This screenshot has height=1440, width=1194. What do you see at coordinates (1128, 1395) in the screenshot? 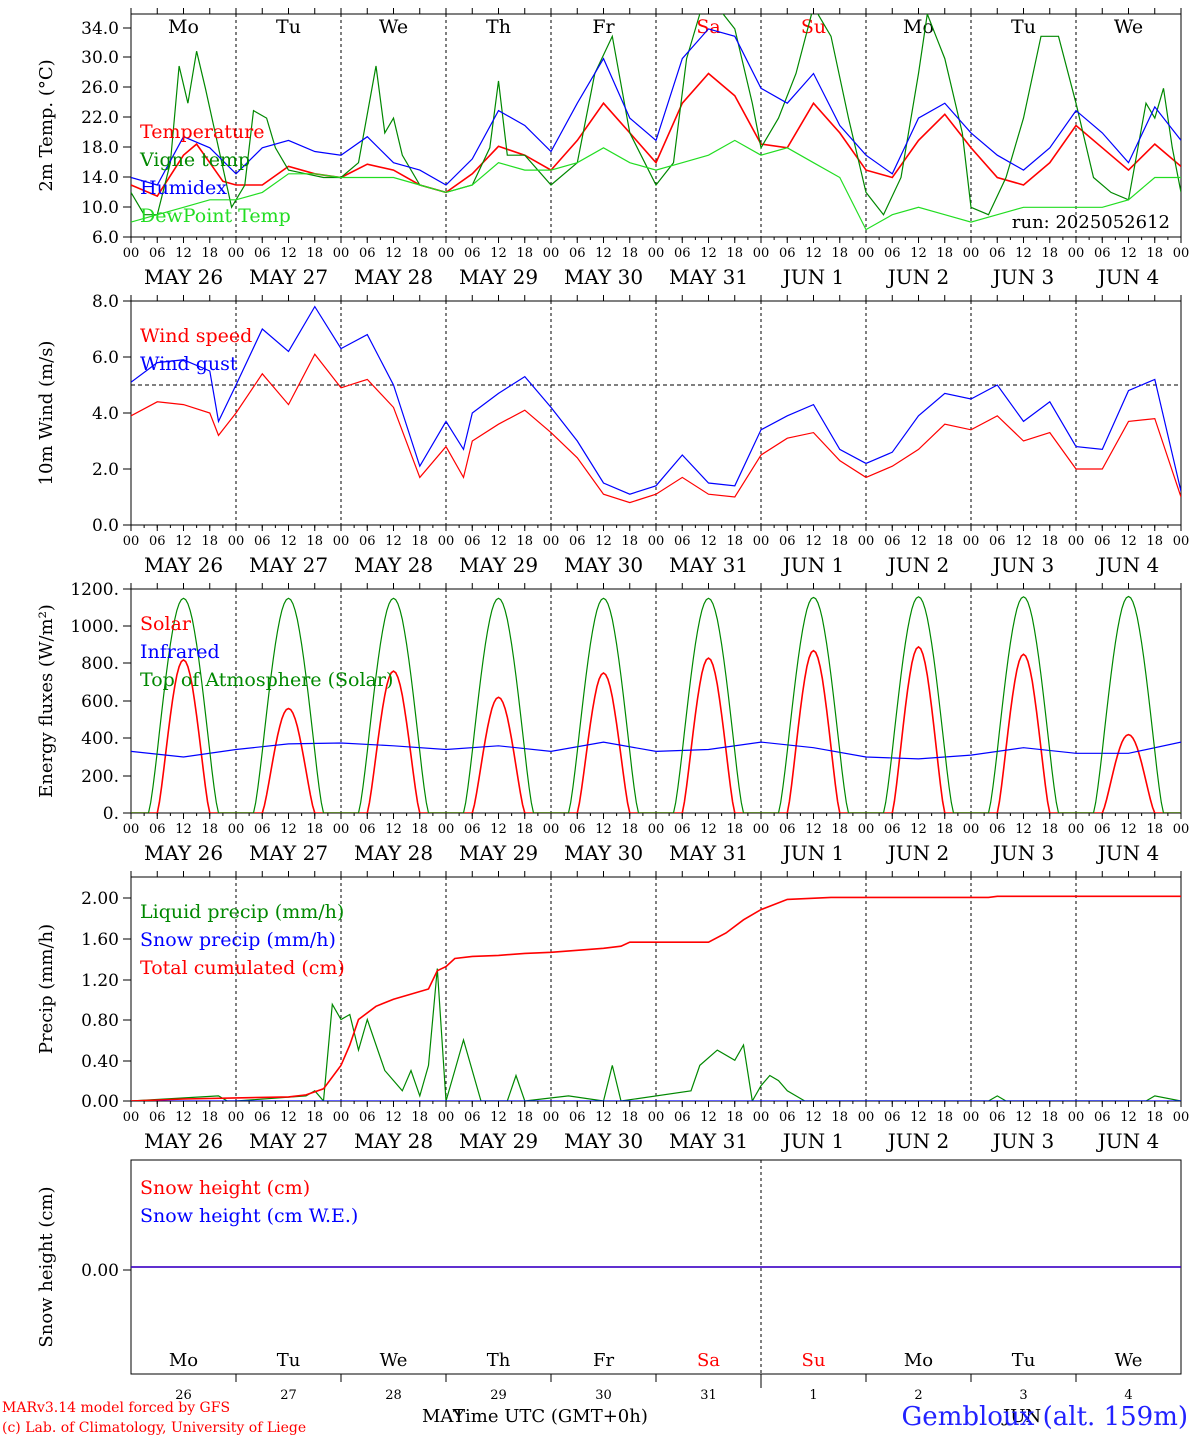
I see `bottom-day-number: 4` at bounding box center [1128, 1395].